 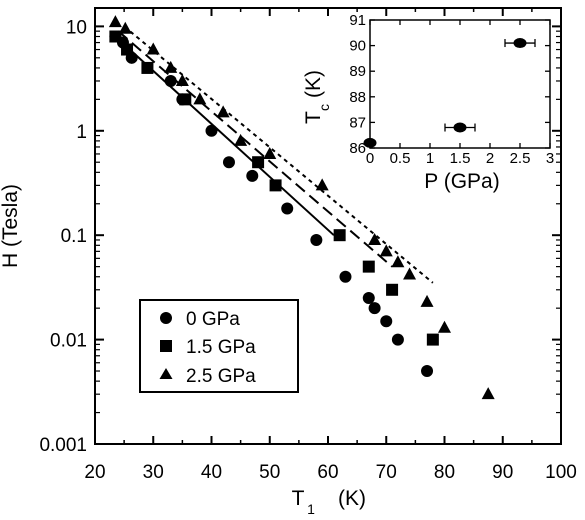 I want to click on x-tick-label: 50, so click(x=269, y=472).